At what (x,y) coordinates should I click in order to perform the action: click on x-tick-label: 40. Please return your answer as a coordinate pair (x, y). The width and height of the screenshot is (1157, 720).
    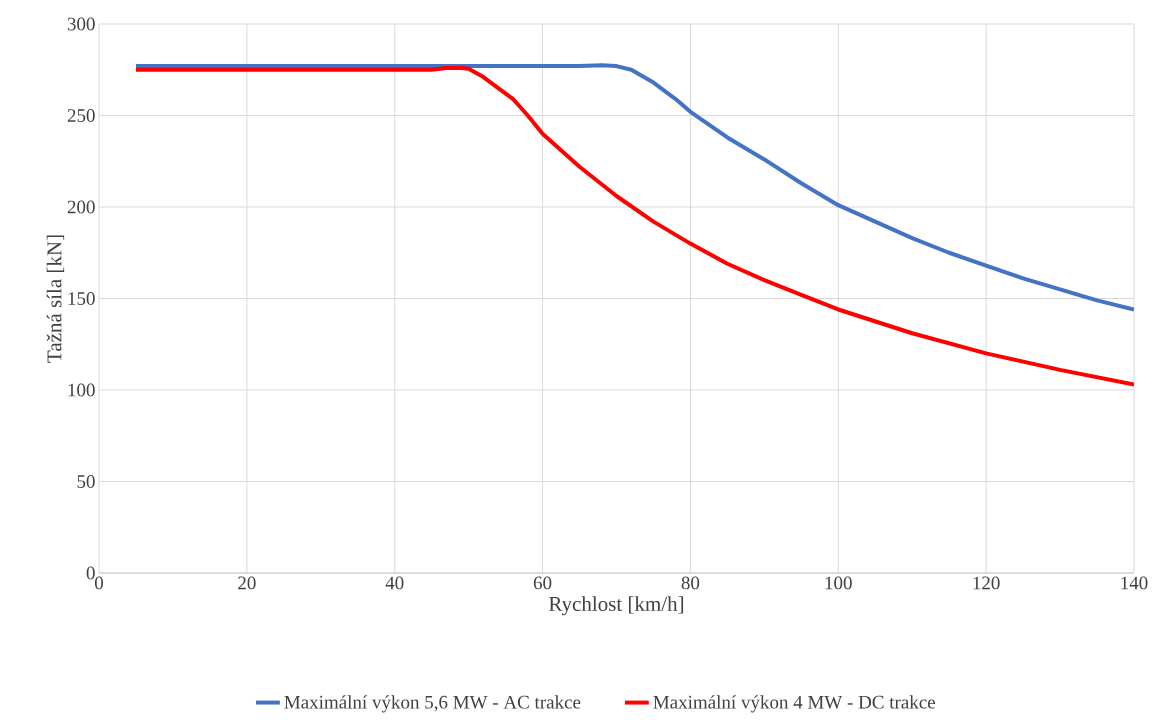
    Looking at the image, I should click on (394, 583).